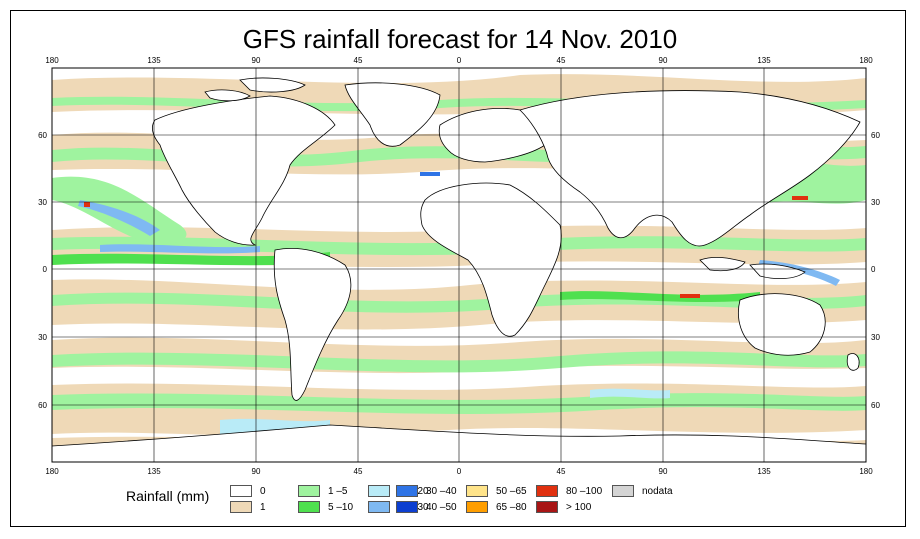 This screenshot has width=920, height=539. I want to click on longitude-tick-bottom: 0, so click(459, 471).